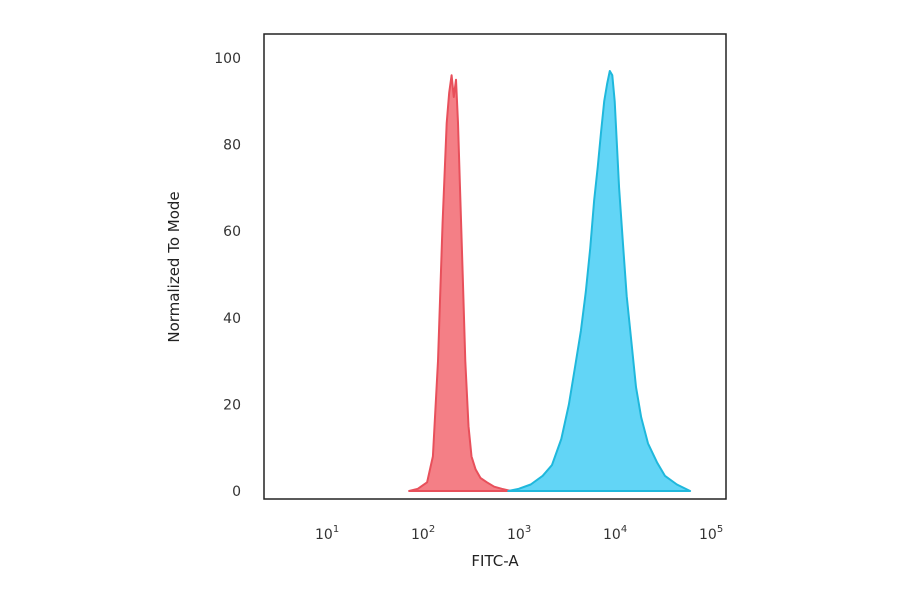  Describe the element at coordinates (711, 533) in the screenshot. I see `x-tick-label: 10⁵` at that location.